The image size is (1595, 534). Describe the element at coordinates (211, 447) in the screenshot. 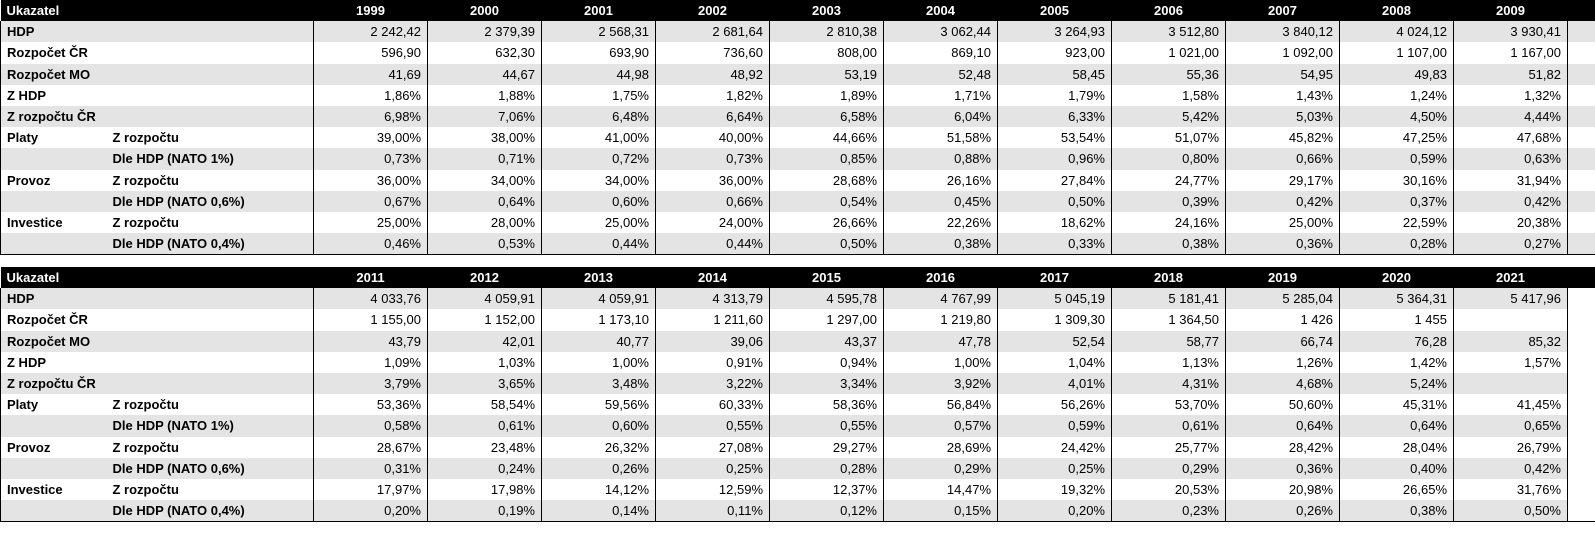

I see `row-sublabel: Z rozpočtu` at that location.